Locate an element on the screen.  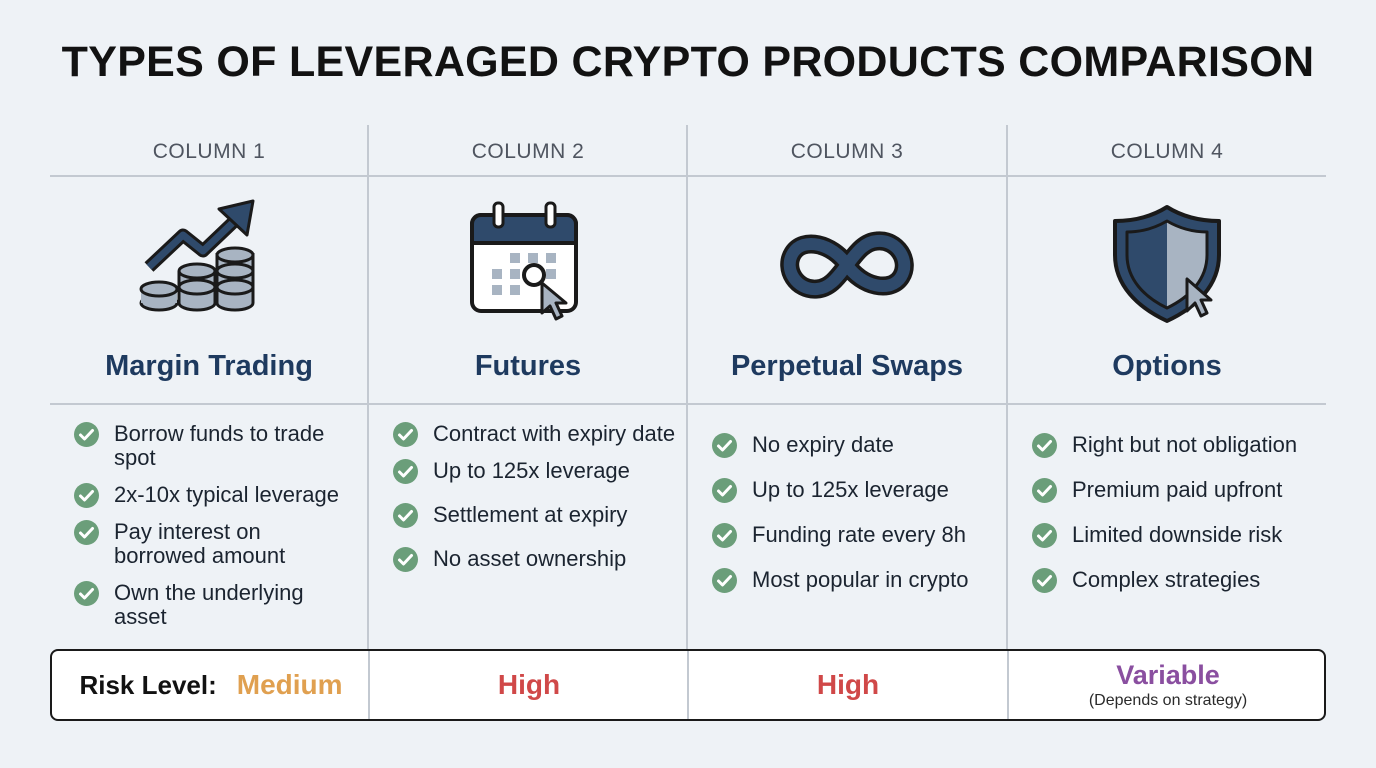
feature-item: No expiry date is located at coordinates (854, 445).